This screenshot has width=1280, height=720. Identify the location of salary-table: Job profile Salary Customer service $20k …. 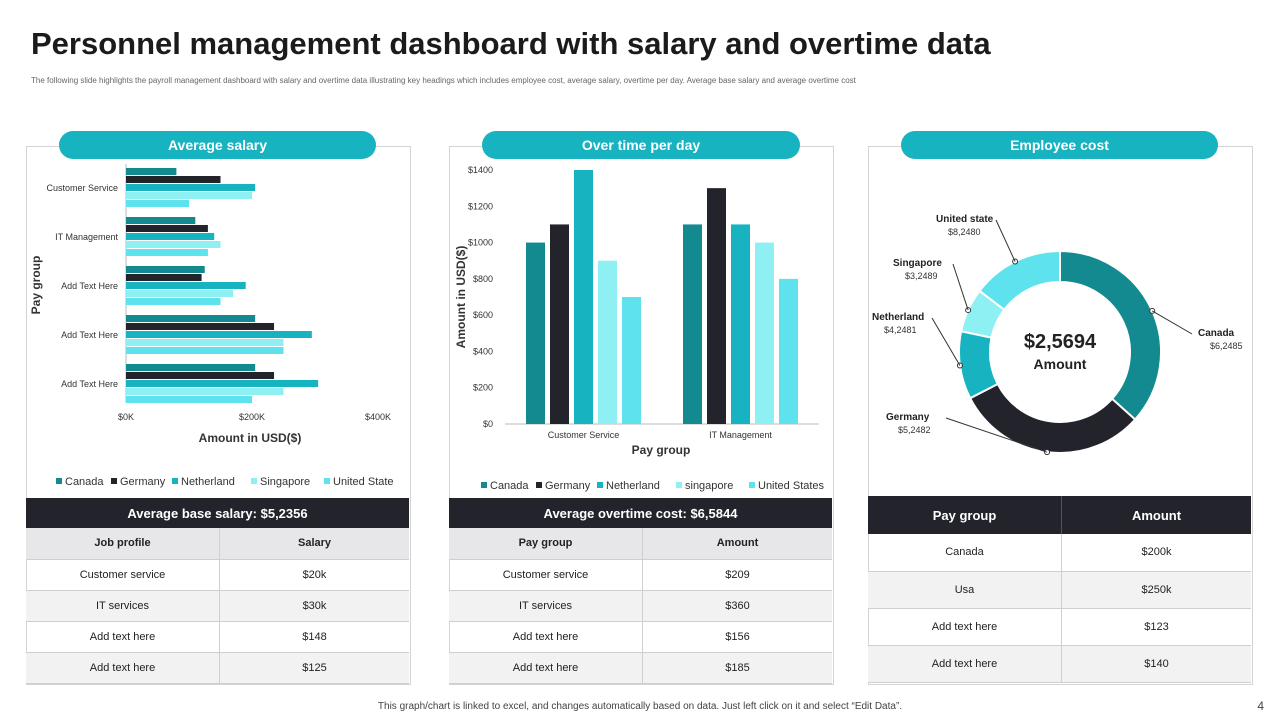
(217, 606).